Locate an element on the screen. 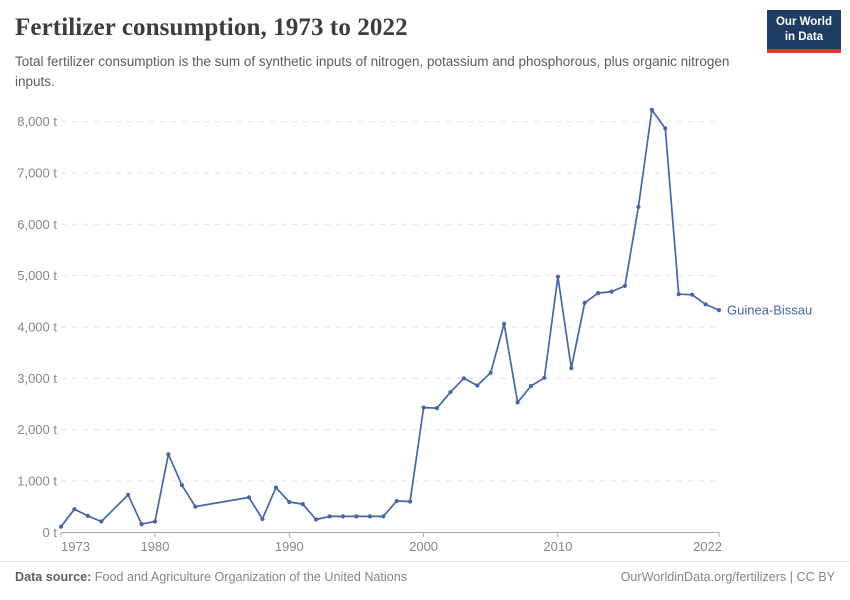 This screenshot has width=850, height=600. owid-logo: Our World in Data is located at coordinates (803, 31).